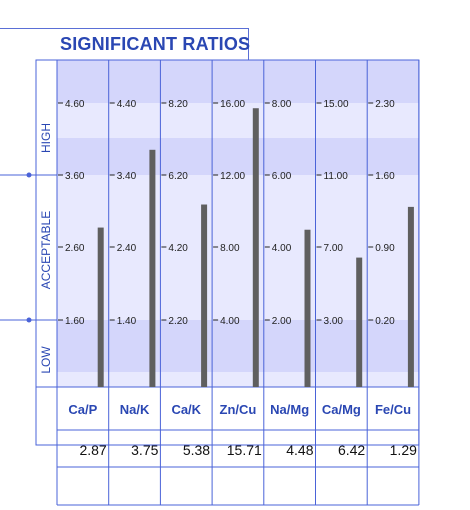 The height and width of the screenshot is (510, 470). Describe the element at coordinates (204, 295) in the screenshot. I see `bar-ca-k` at that location.